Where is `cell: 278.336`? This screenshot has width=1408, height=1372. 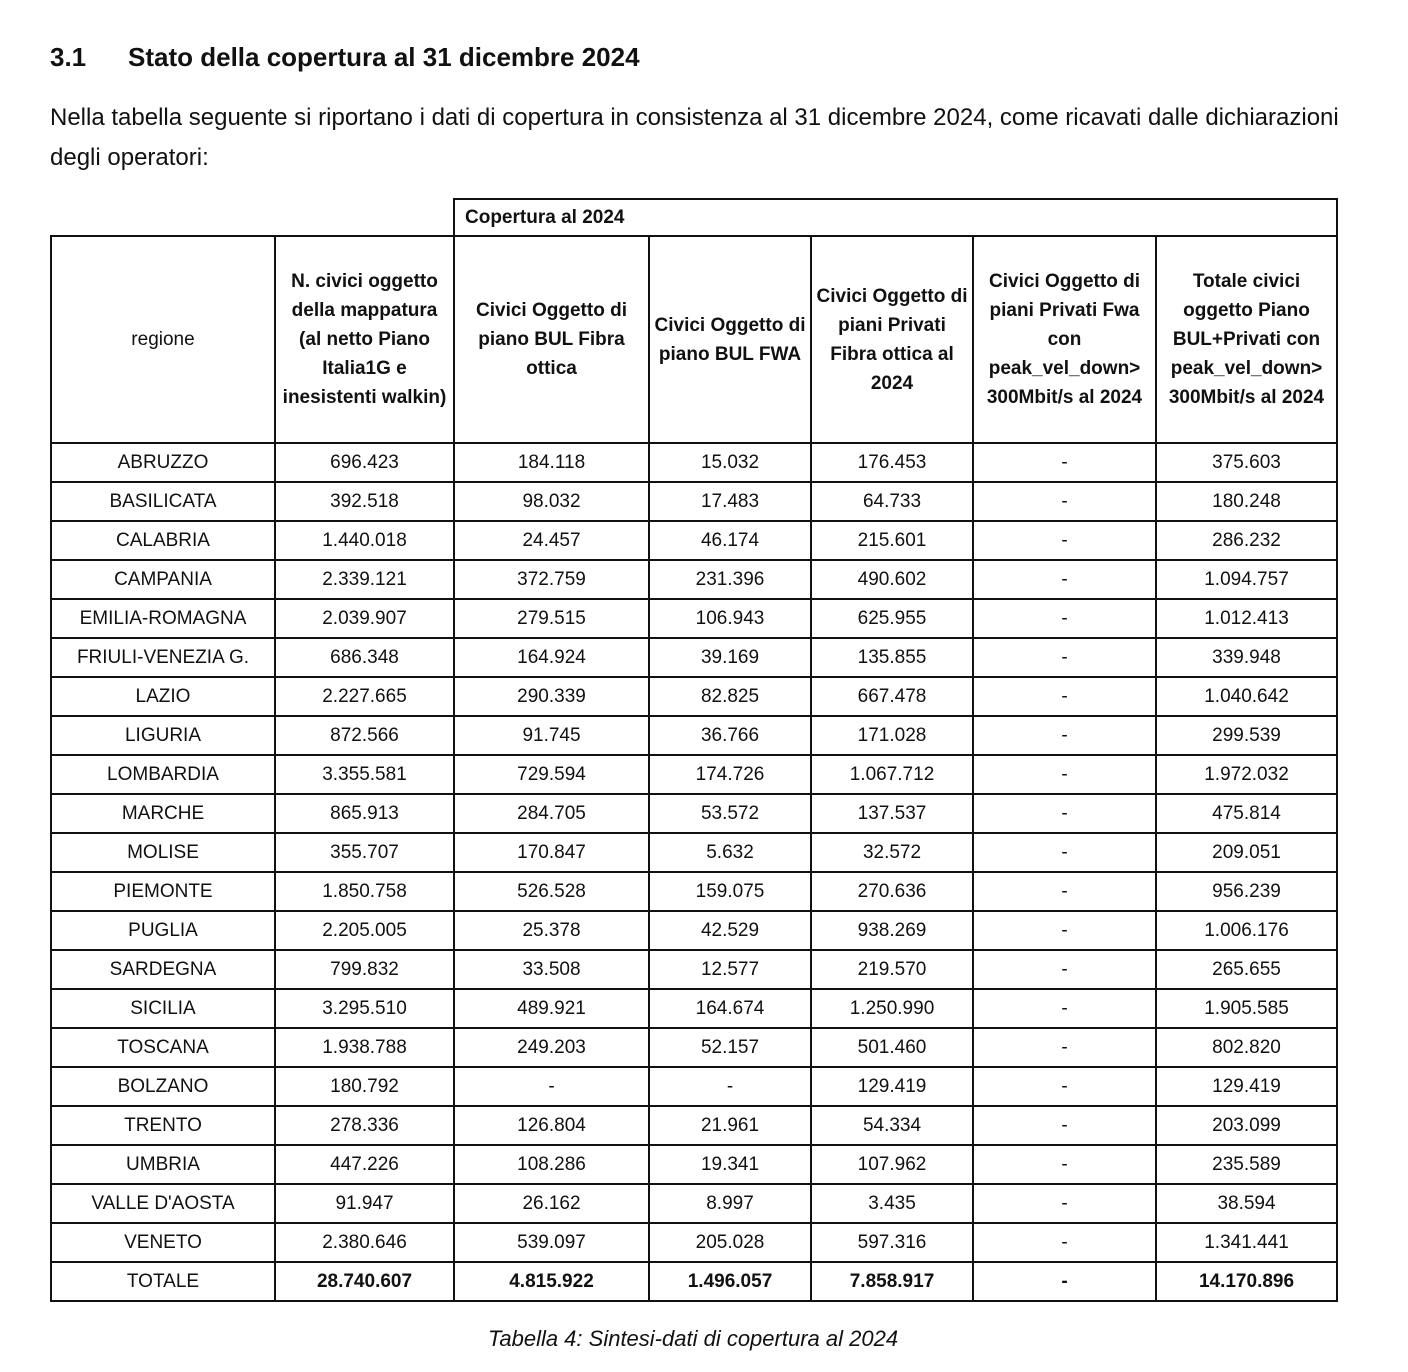 cell: 278.336 is located at coordinates (364, 1125).